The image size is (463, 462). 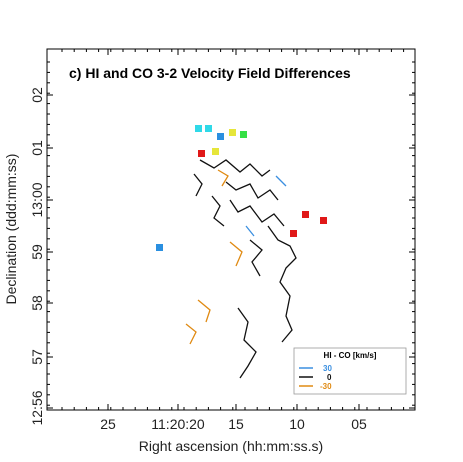 What do you see at coordinates (297, 424) in the screenshot?
I see `x-tick-label: 10` at bounding box center [297, 424].